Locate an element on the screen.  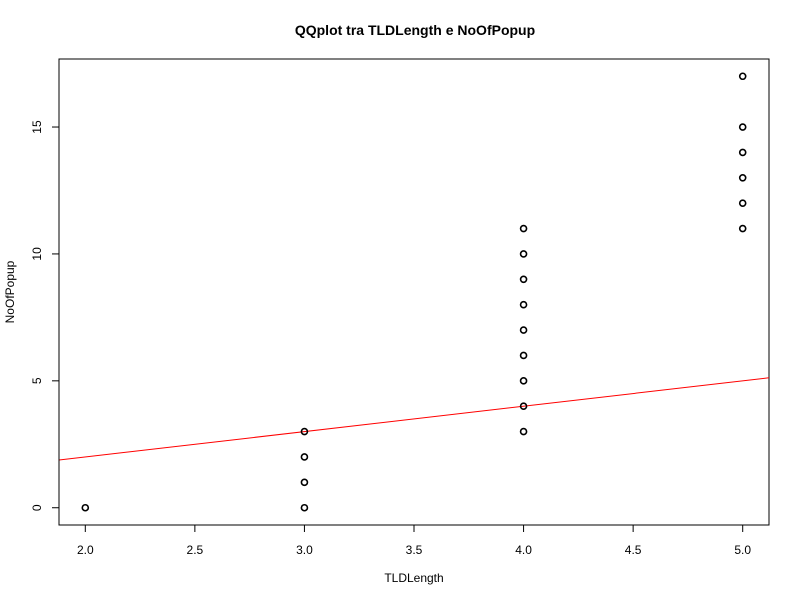
chart-title: QQplot tra TLDLength e NoOfPopup is located at coordinates (415, 30).